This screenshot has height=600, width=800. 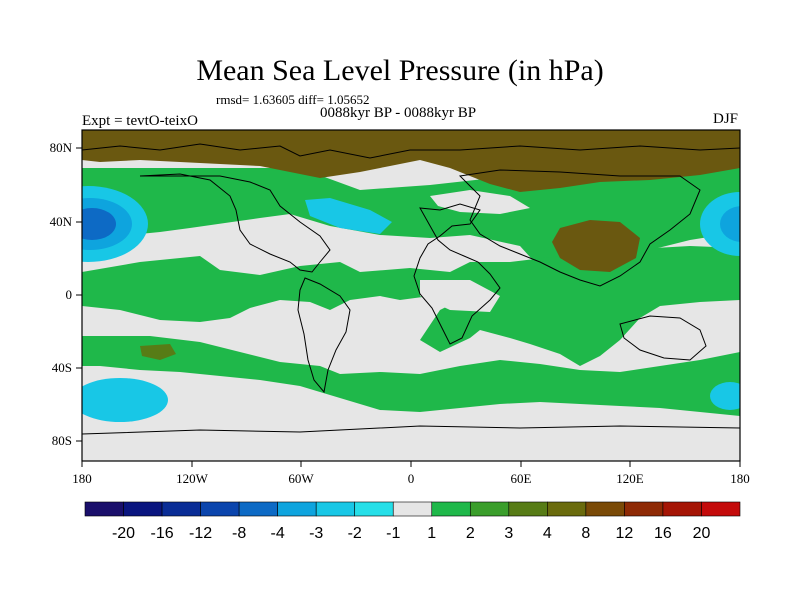 I want to click on region-south-pacific-low, so click(x=411, y=400).